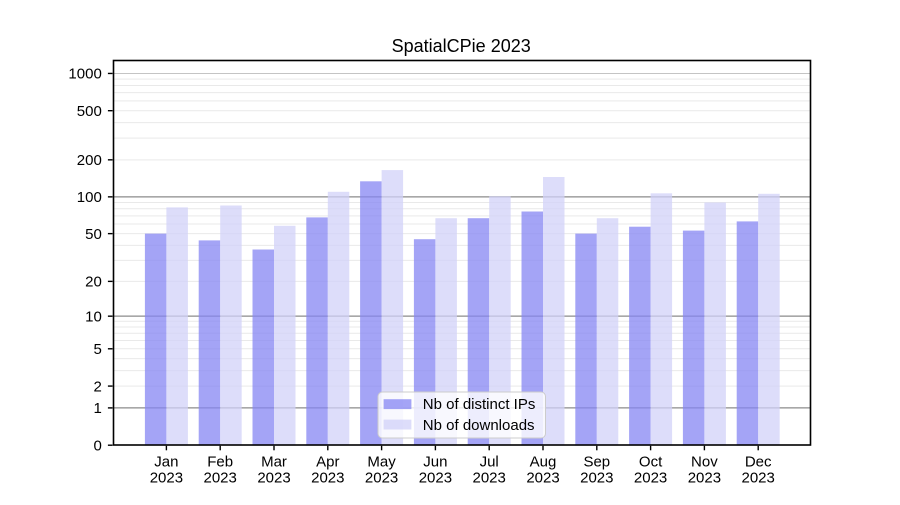 The width and height of the screenshot is (900, 505). Describe the element at coordinates (97, 349) in the screenshot. I see `svg-text: 5` at that location.